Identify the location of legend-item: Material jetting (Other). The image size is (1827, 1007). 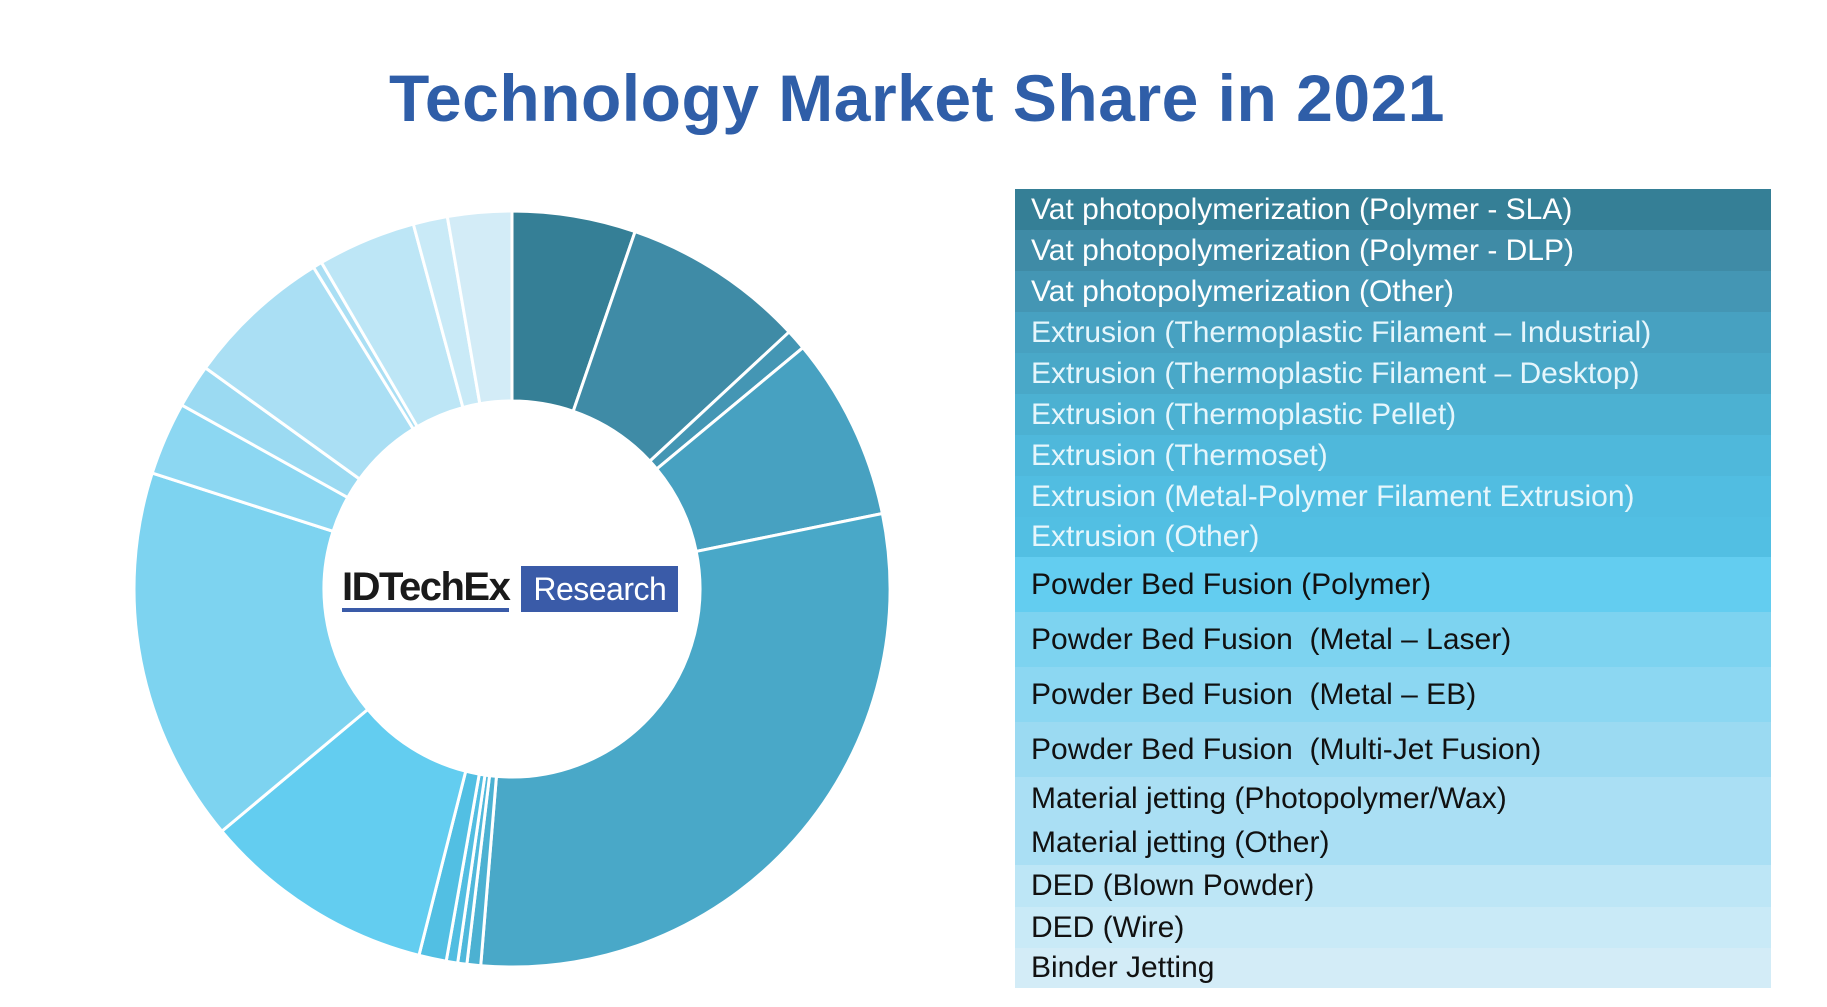
(1393, 843).